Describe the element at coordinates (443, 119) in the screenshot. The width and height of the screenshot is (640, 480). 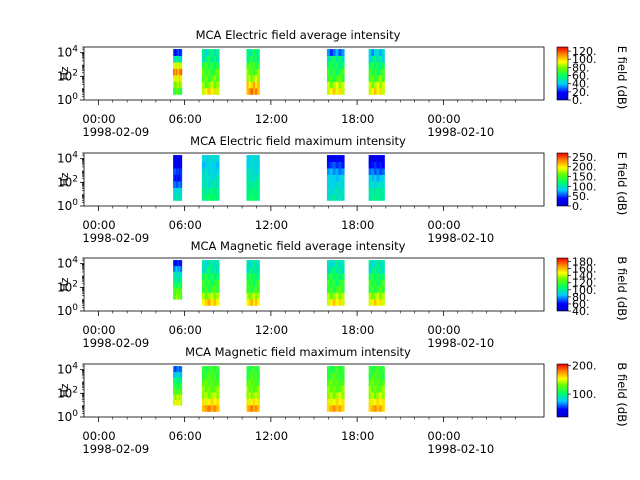
I see `x-tick-label: 00:00` at that location.